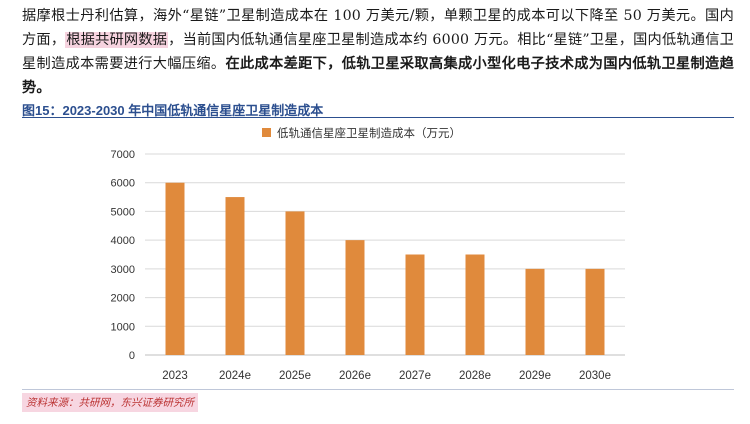 The height and width of the screenshot is (424, 750). Describe the element at coordinates (117, 40) in the screenshot. I see `paragraph-highlight: 根据共研网数据` at that location.